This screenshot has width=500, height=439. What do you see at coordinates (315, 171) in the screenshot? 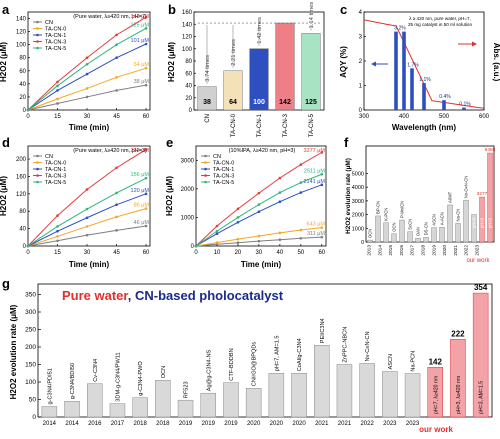
I see `end-value-label: 2511 μM` at bounding box center [315, 171].